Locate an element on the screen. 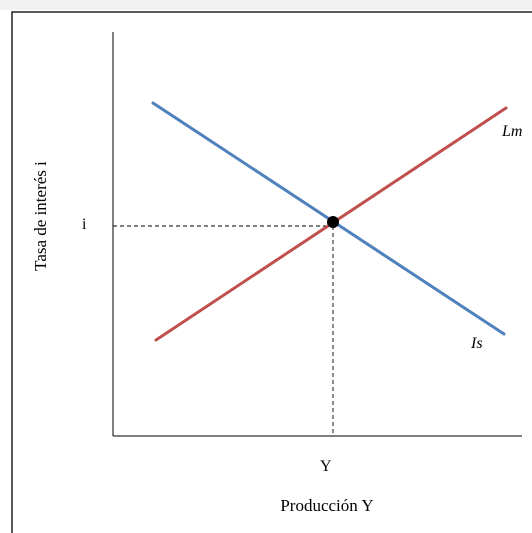  equilibrium-point is located at coordinates (333, 222).